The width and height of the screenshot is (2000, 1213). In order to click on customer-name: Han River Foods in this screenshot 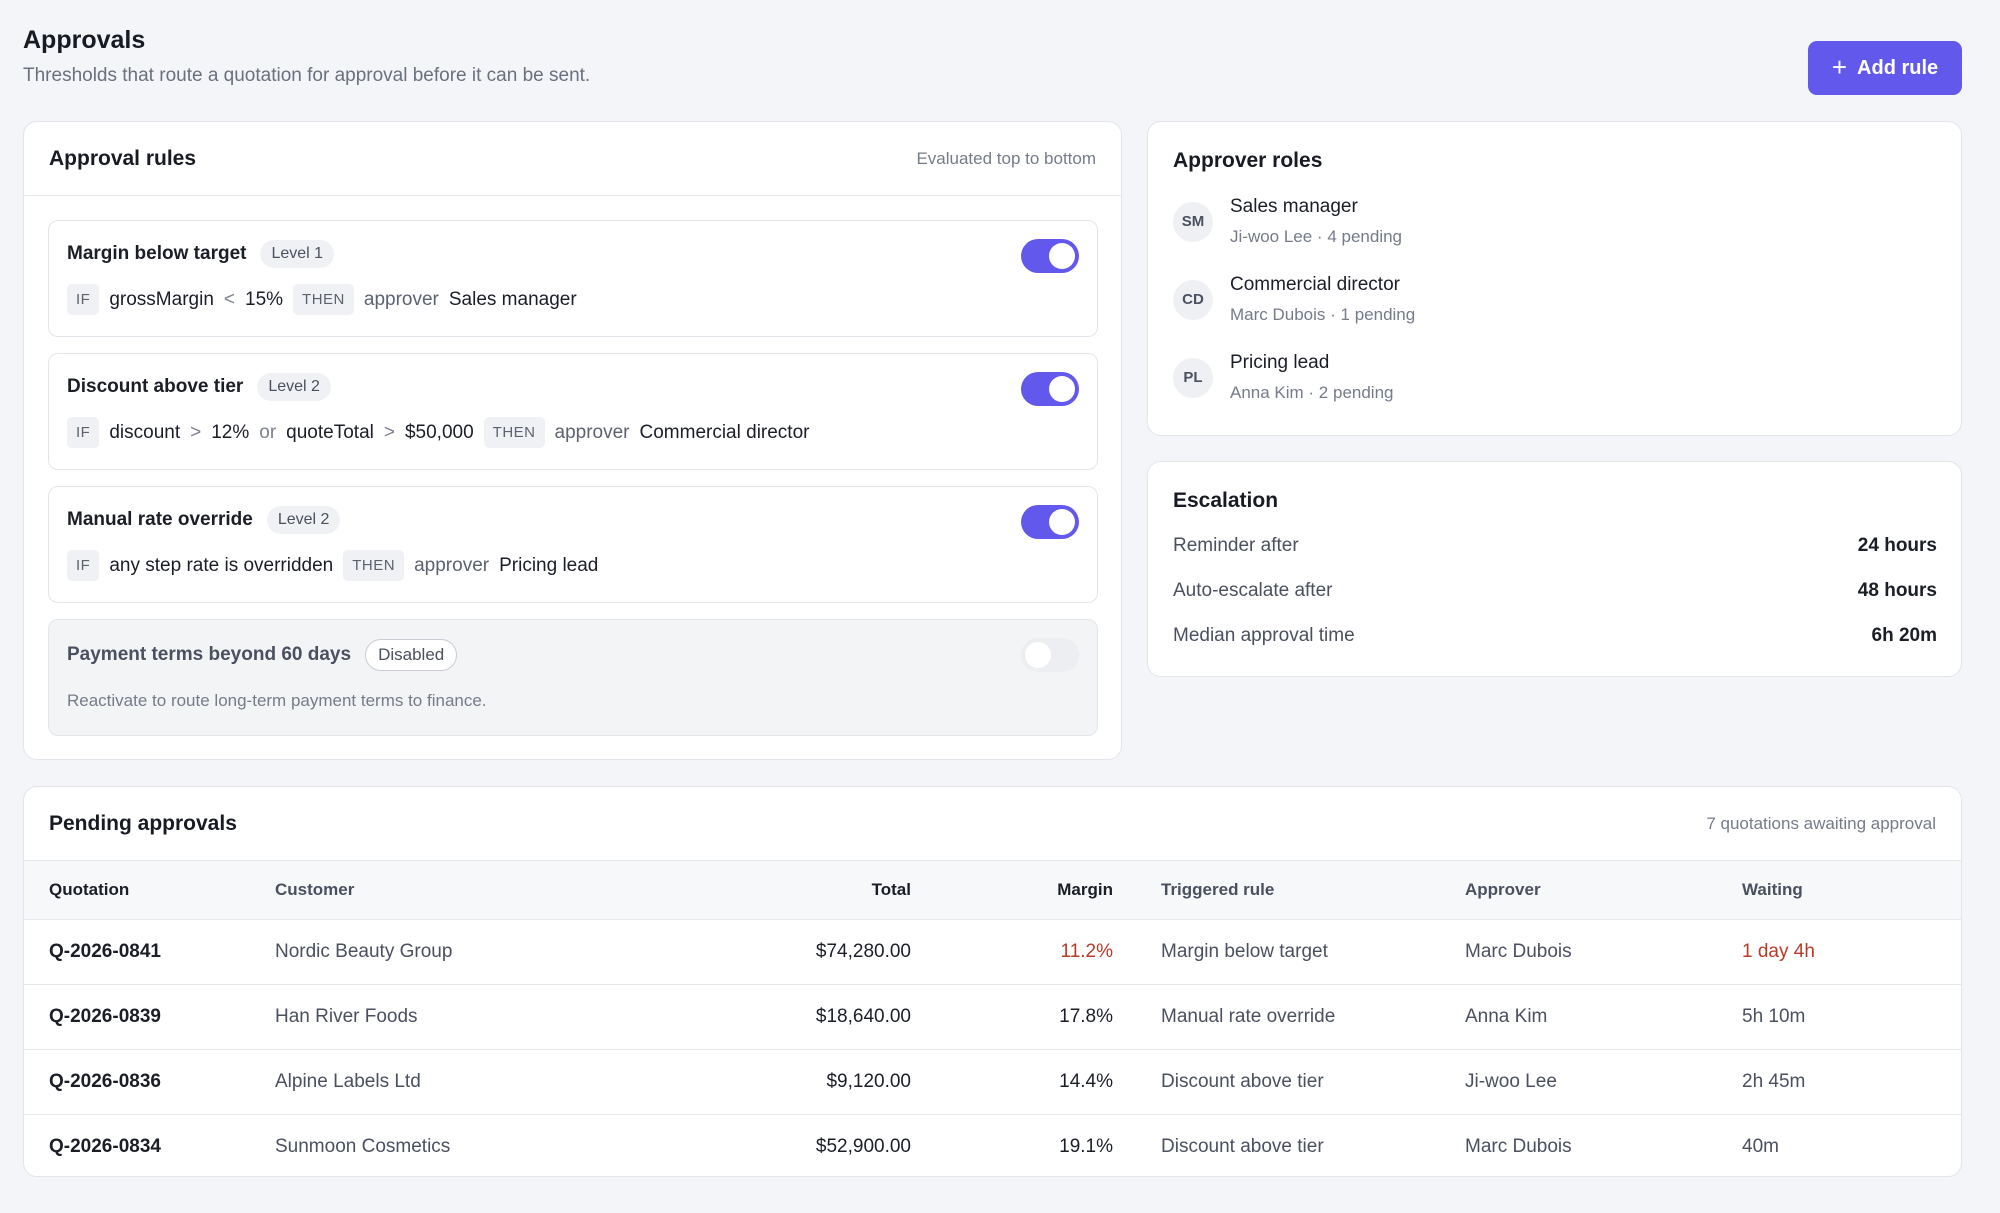, I will do `click(455, 1017)`.